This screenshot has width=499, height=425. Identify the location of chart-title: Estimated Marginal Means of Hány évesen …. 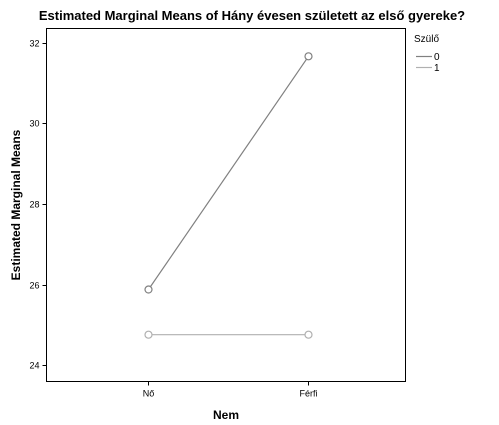
(252, 15).